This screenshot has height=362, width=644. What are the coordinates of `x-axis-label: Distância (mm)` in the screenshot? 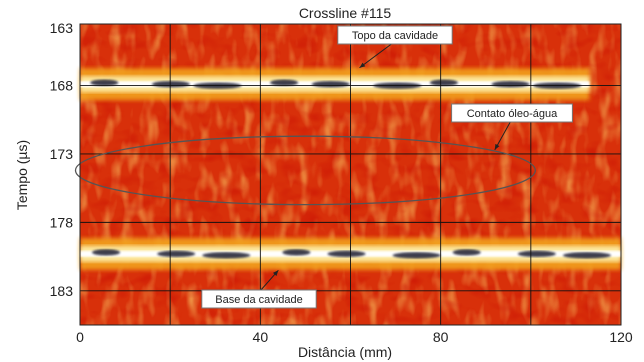 It's located at (345, 352).